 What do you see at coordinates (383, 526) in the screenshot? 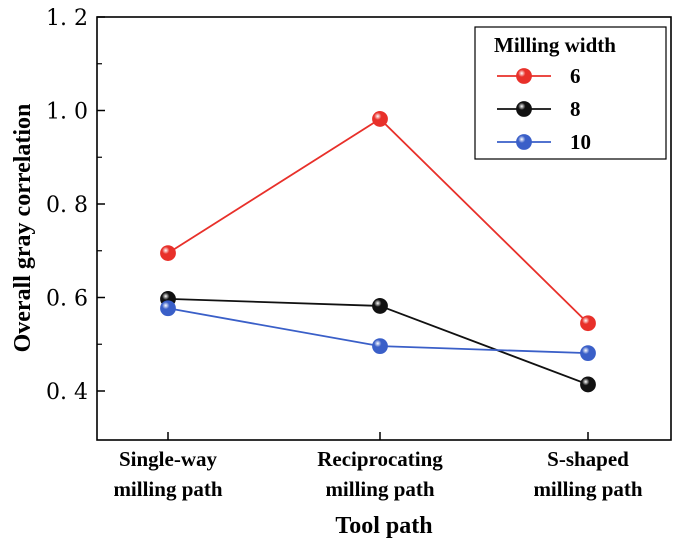
I see `x-axis-title: Tool path` at bounding box center [383, 526].